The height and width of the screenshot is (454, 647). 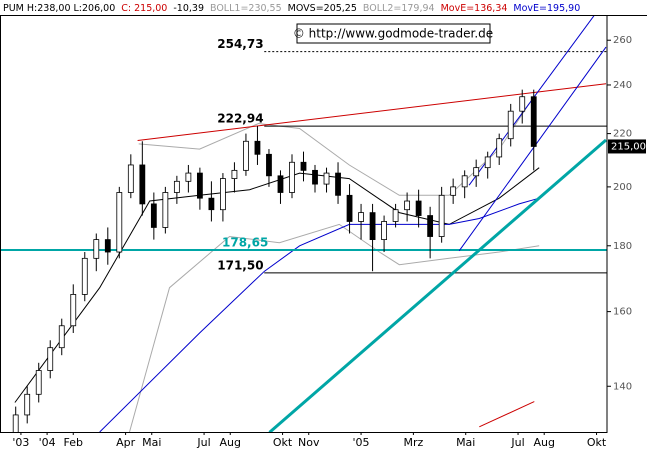 What do you see at coordinates (144, 8) in the screenshot?
I see `header-item: C: 215,00` at bounding box center [144, 8].